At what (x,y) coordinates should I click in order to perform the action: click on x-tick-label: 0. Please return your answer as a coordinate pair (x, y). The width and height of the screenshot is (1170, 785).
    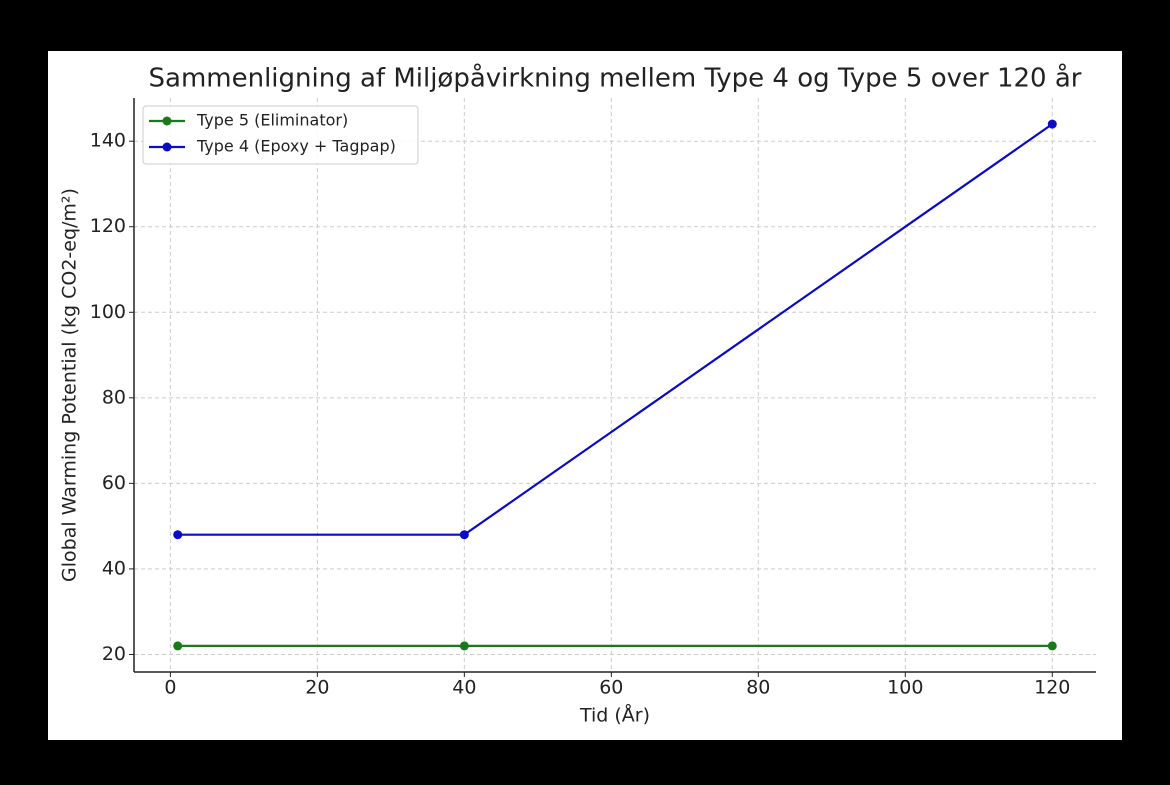
    Looking at the image, I should click on (170, 688).